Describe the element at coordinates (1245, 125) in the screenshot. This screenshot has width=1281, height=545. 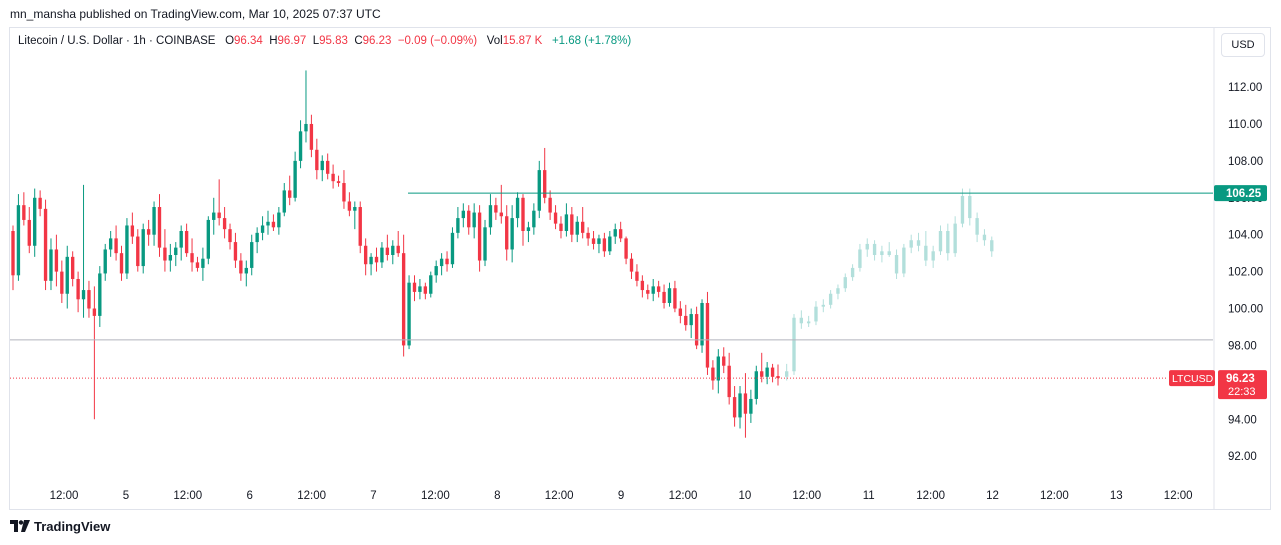
I see `y-tick-label: 110.00` at that location.